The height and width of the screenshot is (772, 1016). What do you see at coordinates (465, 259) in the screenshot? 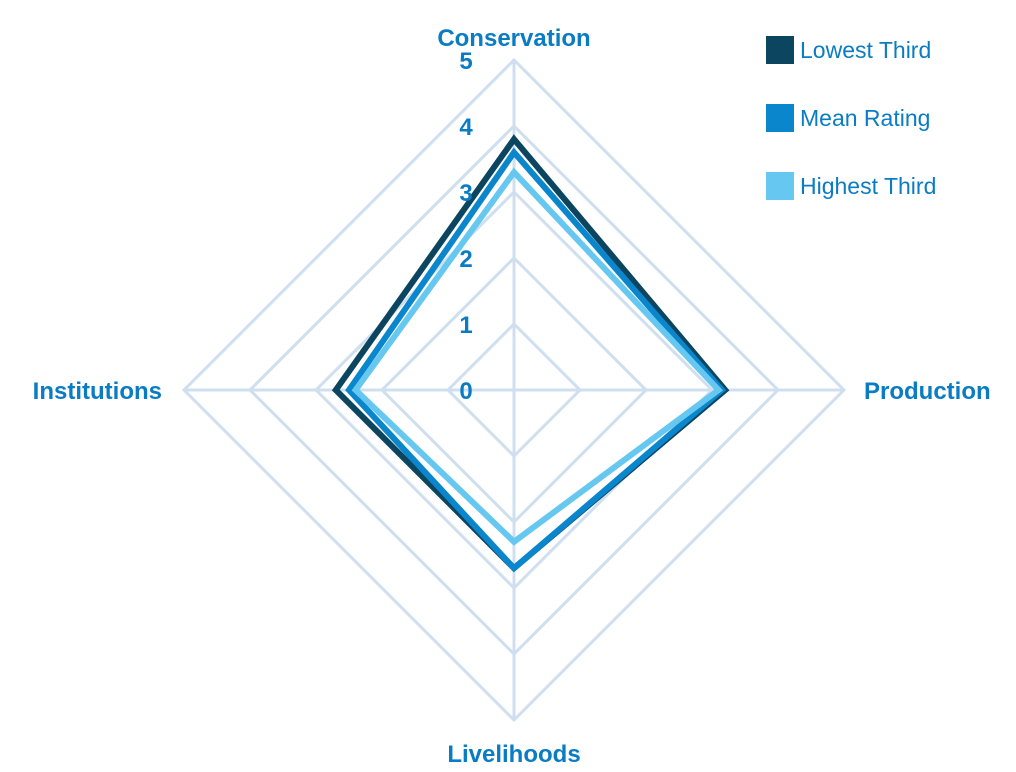
I see `tick-label-2: 2` at bounding box center [465, 259].